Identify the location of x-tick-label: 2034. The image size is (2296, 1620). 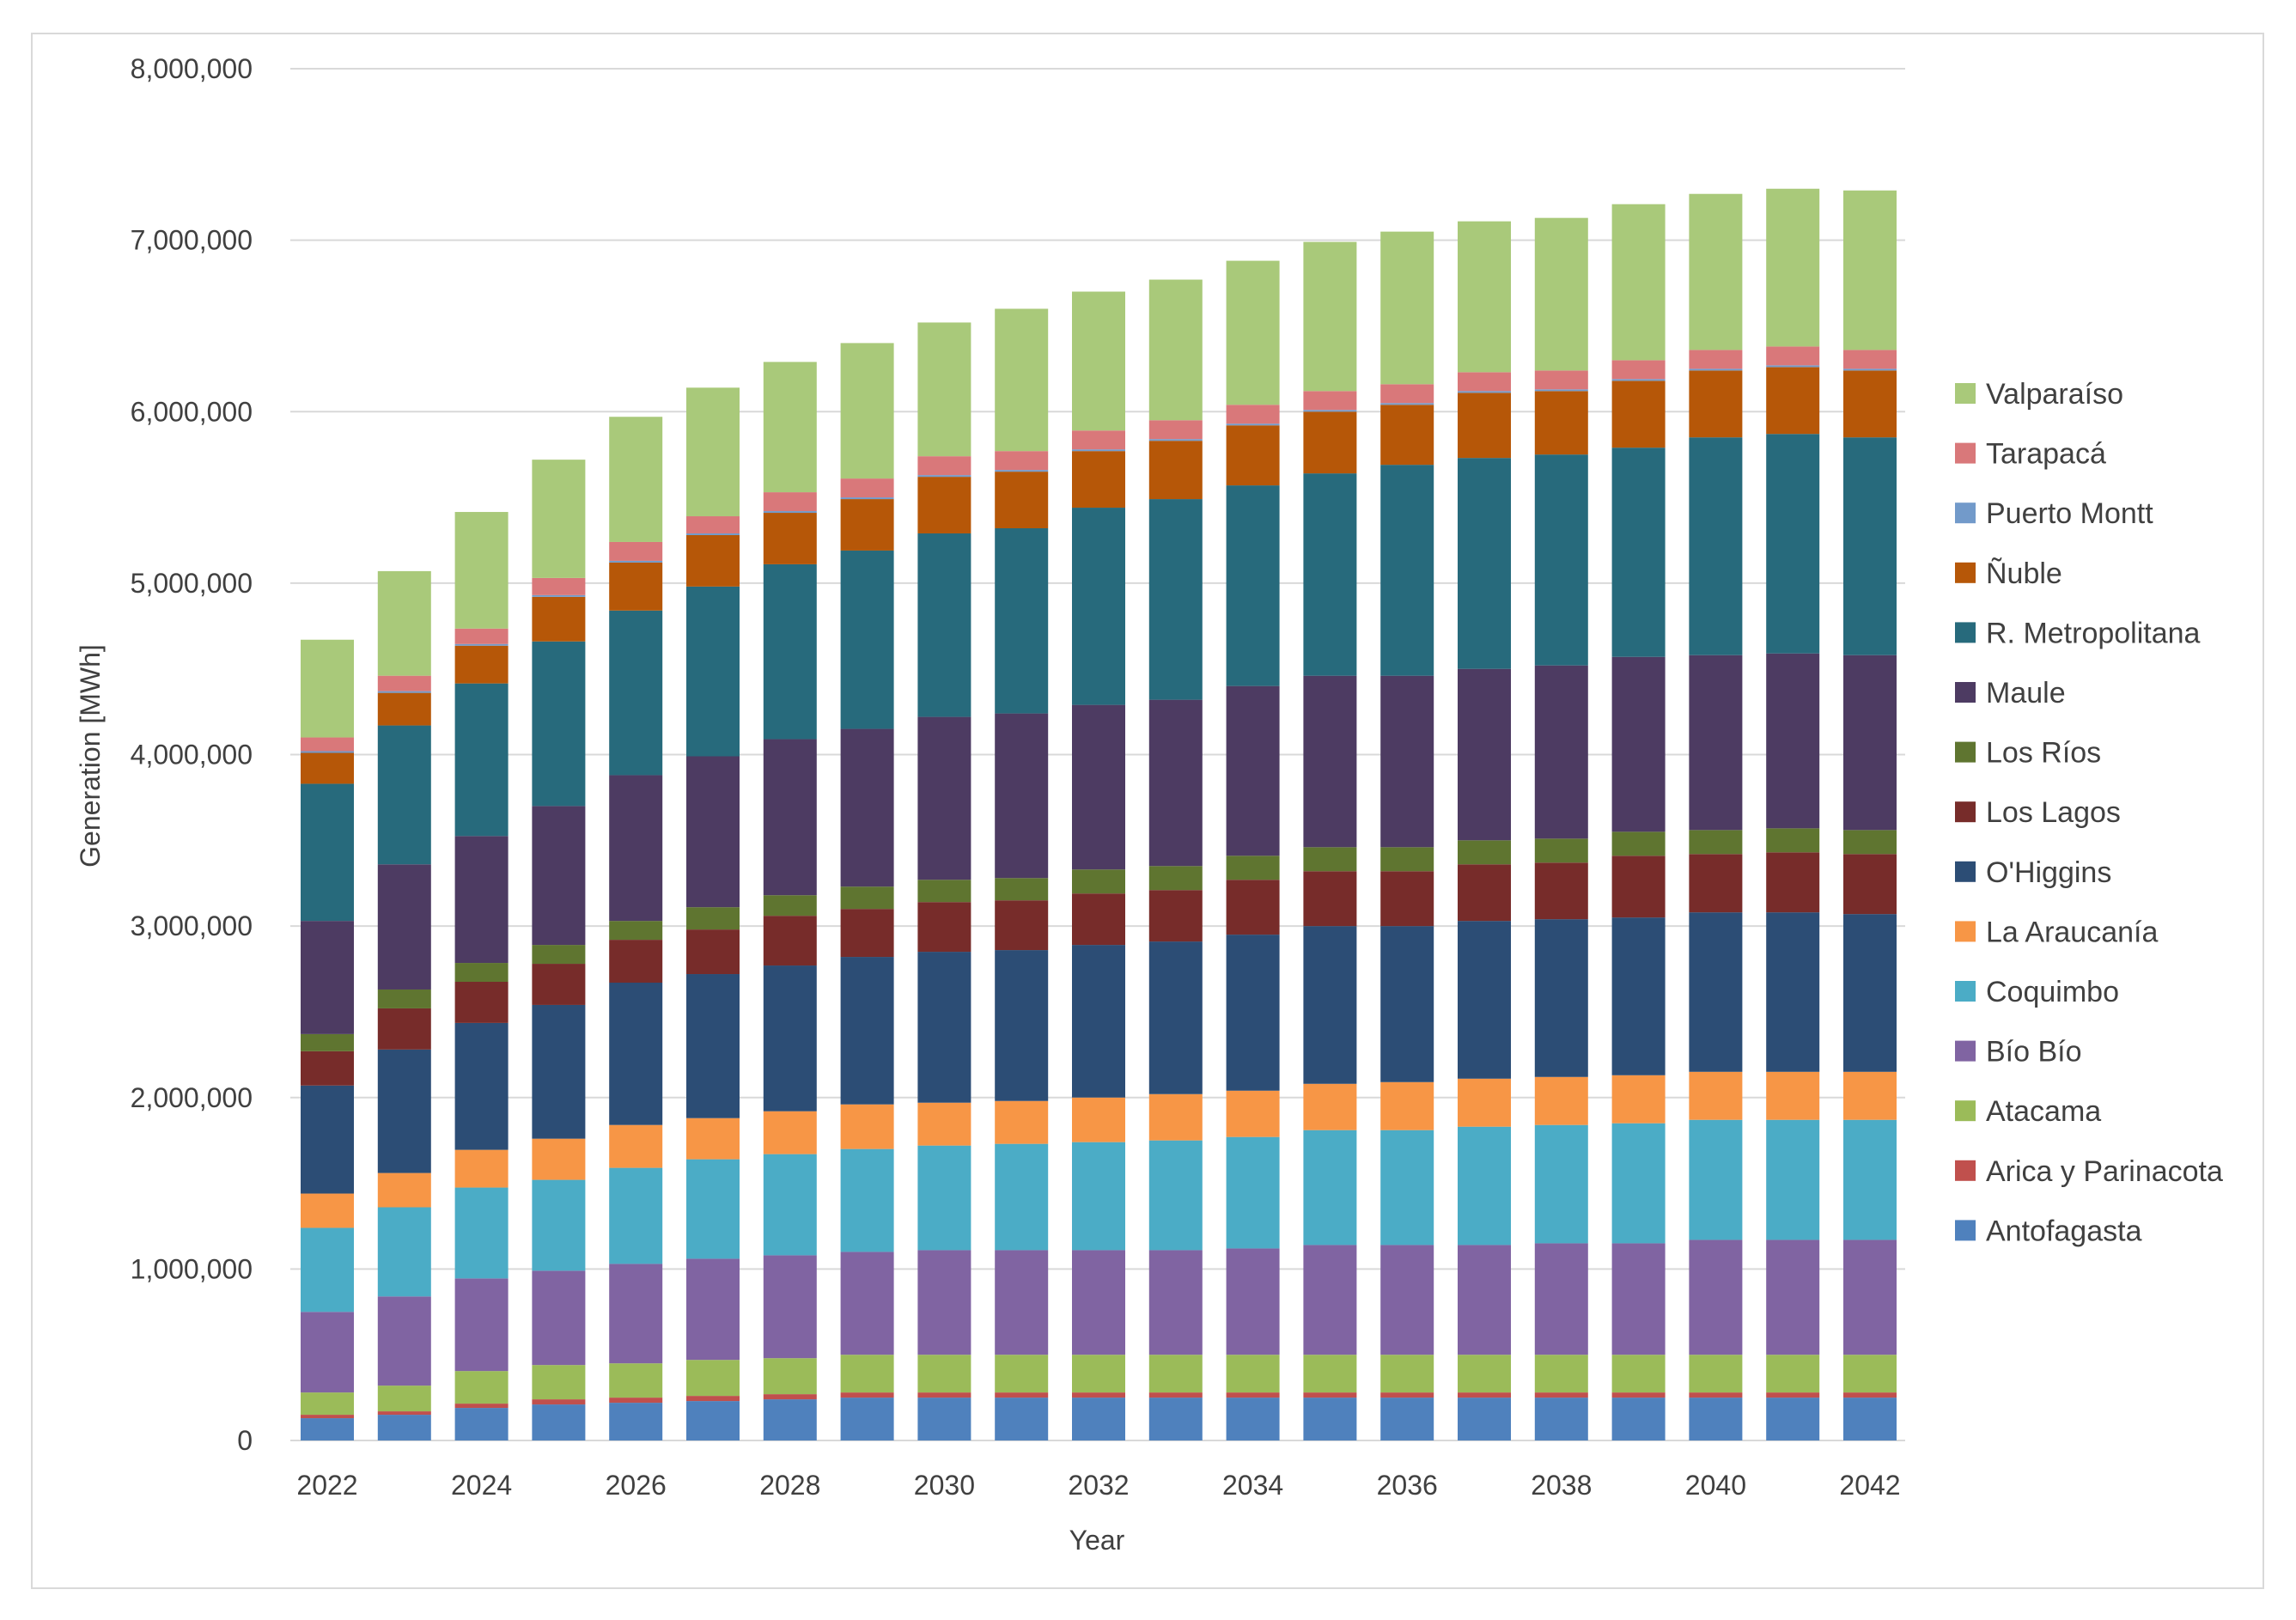
(1252, 1486).